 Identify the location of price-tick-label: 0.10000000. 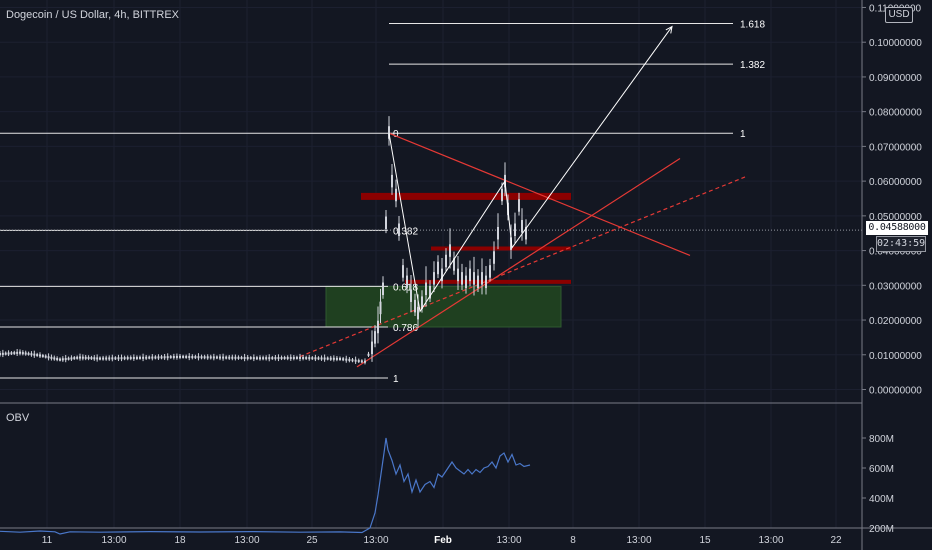
(895, 43).